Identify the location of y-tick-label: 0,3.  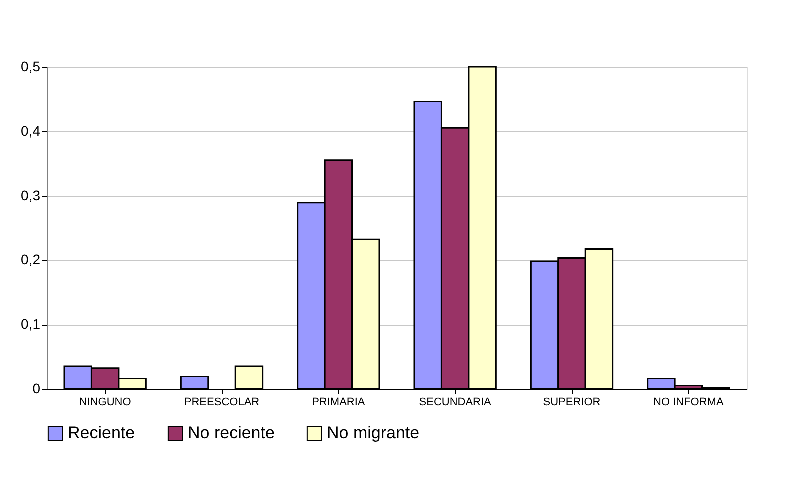
(31, 195).